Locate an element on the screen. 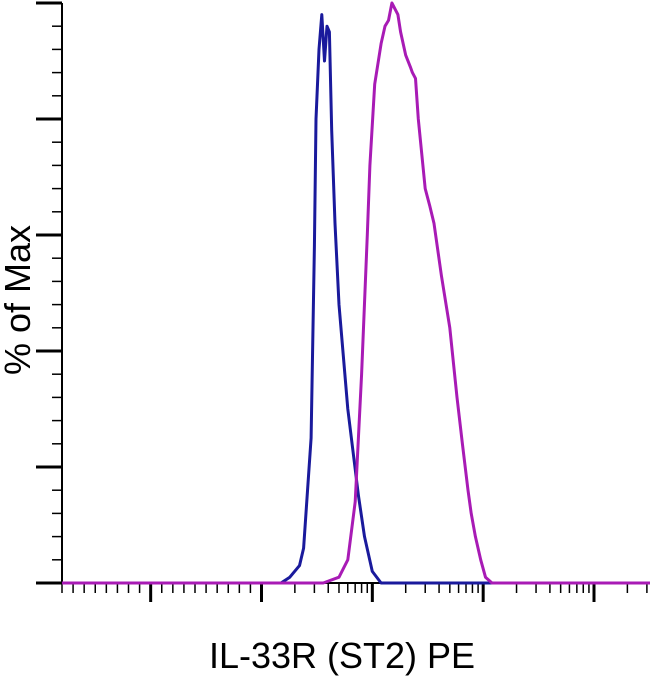  y-axis-title: % of Max is located at coordinates (19, 300).